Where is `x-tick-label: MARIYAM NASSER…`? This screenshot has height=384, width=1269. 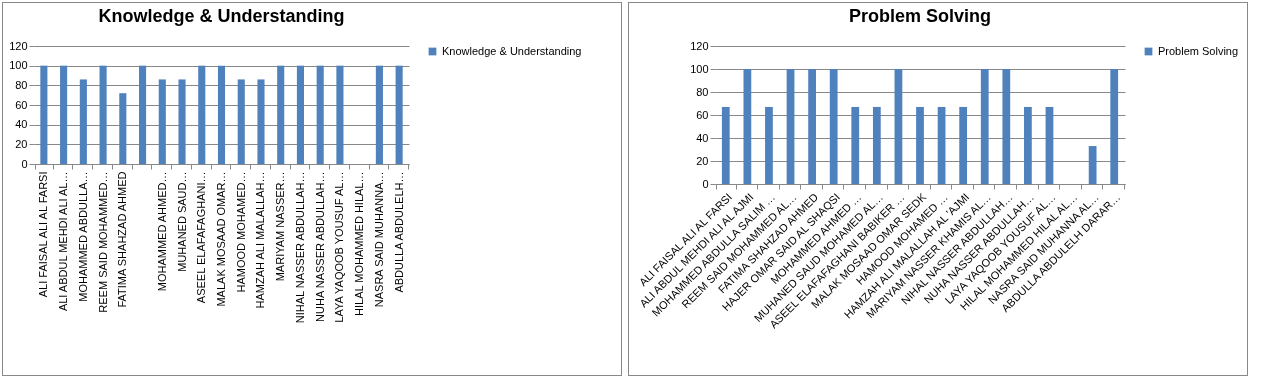 x-tick-label: MARIYAM NASSER… is located at coordinates (280, 226).